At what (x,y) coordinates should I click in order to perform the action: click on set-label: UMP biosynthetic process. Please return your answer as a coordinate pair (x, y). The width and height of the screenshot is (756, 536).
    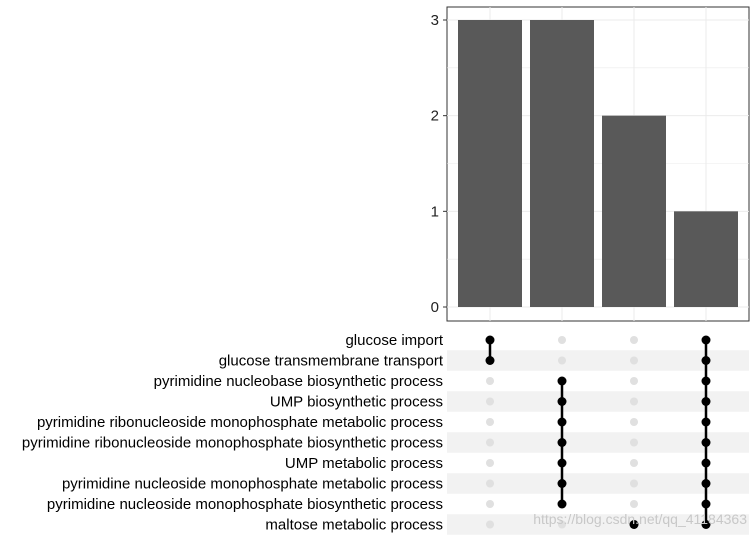
    Looking at the image, I should click on (356, 402).